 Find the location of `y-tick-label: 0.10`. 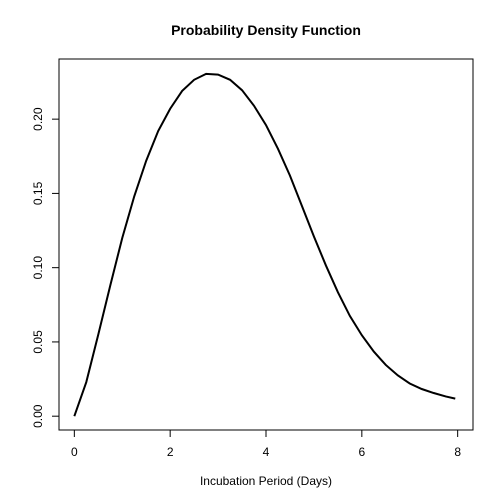

y-tick-label: 0.10 is located at coordinates (38, 268).